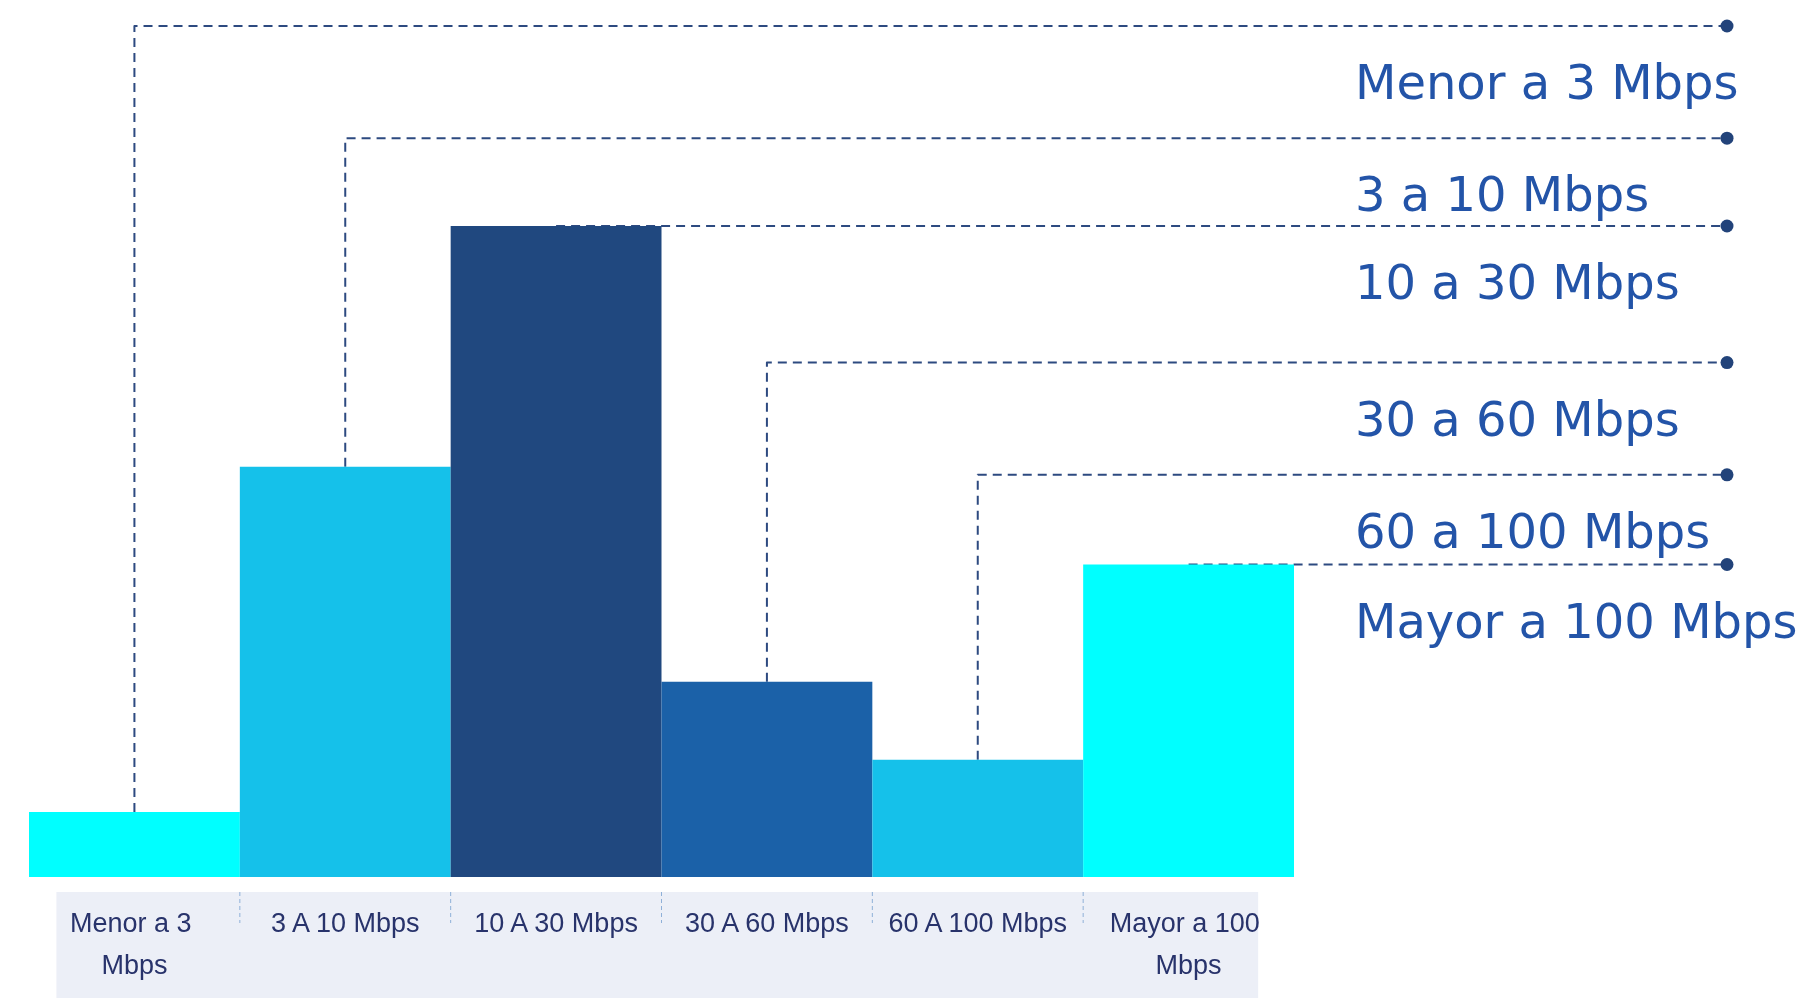 The image size is (1817, 998). What do you see at coordinates (1502, 194) in the screenshot?
I see `annotation: 3 a 10 Mbps` at bounding box center [1502, 194].